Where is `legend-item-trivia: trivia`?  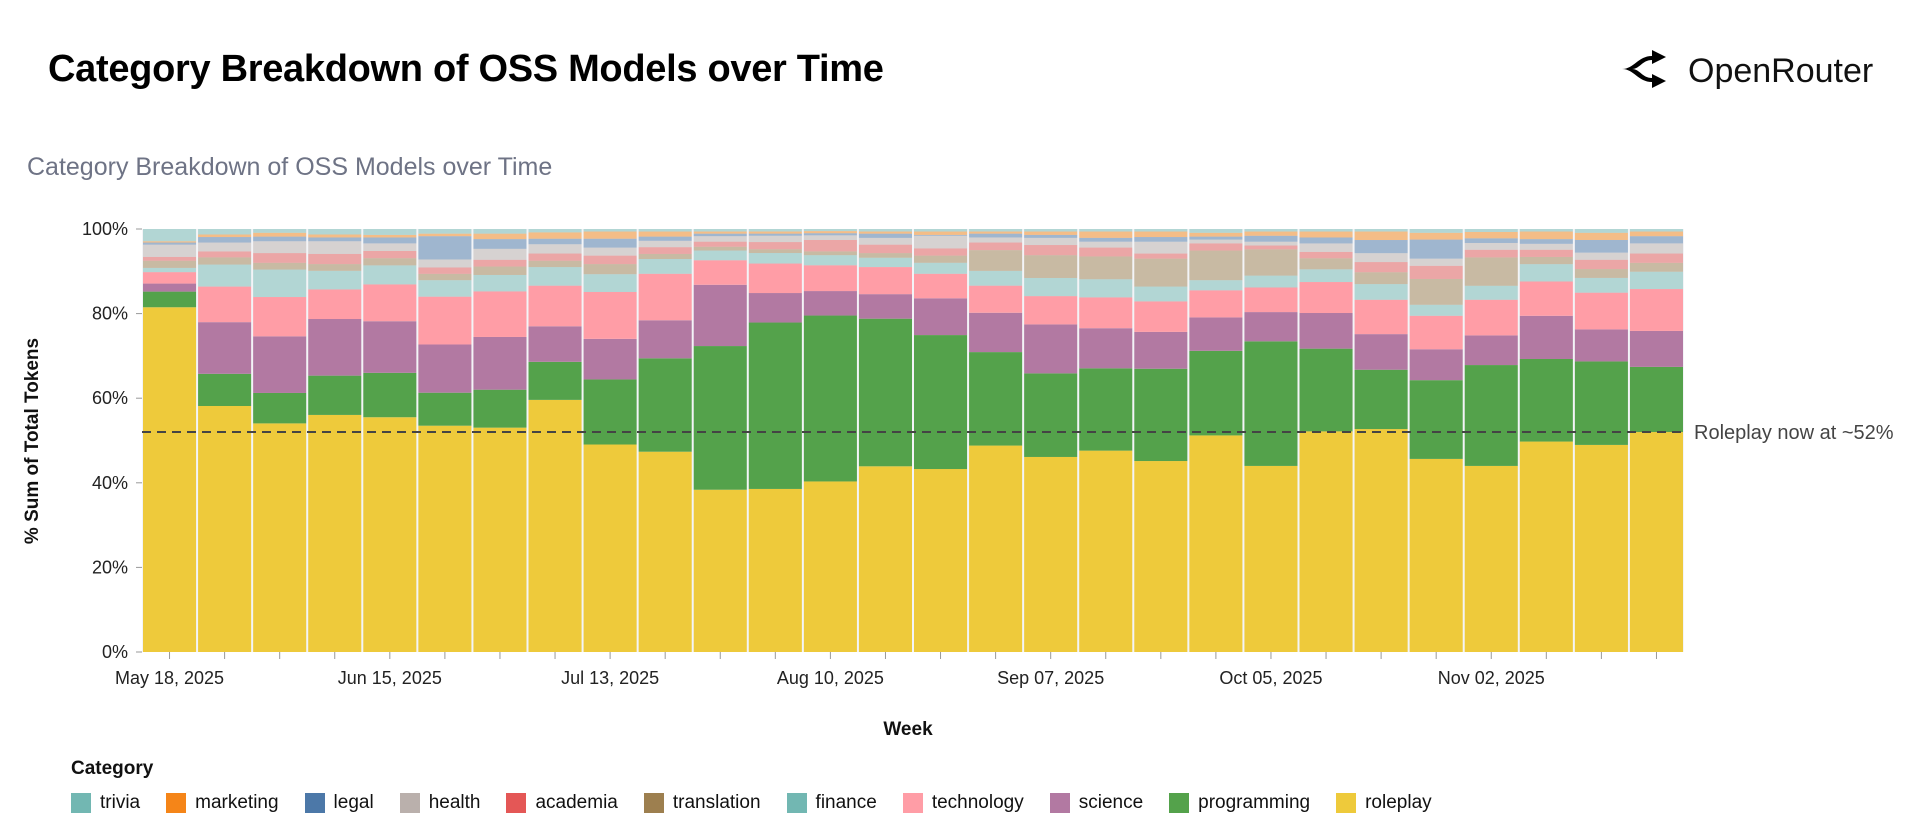
legend-item-trivia: trivia is located at coordinates (105, 803).